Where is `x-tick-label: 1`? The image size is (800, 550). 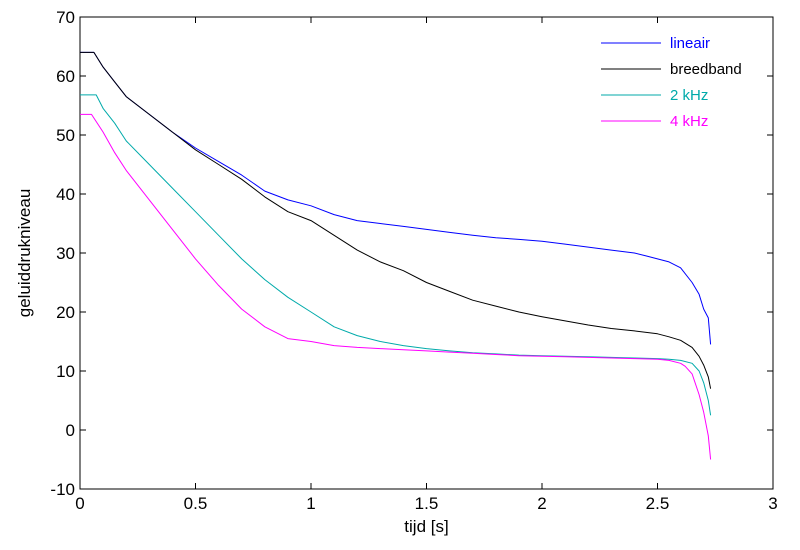 x-tick-label: 1 is located at coordinates (310, 503).